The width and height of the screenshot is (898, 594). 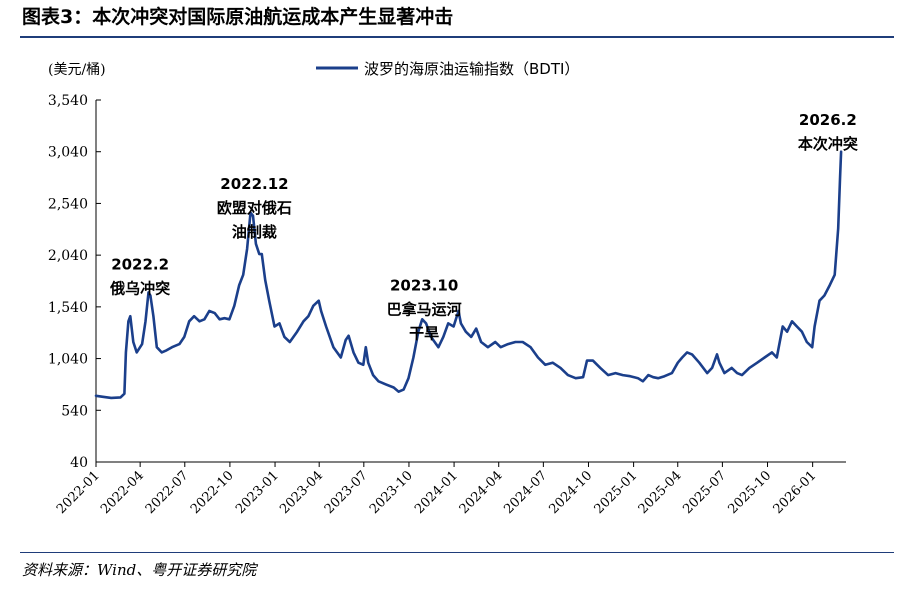 What do you see at coordinates (570, 492) in the screenshot?
I see `x-tick-label: 2024-10` at bounding box center [570, 492].